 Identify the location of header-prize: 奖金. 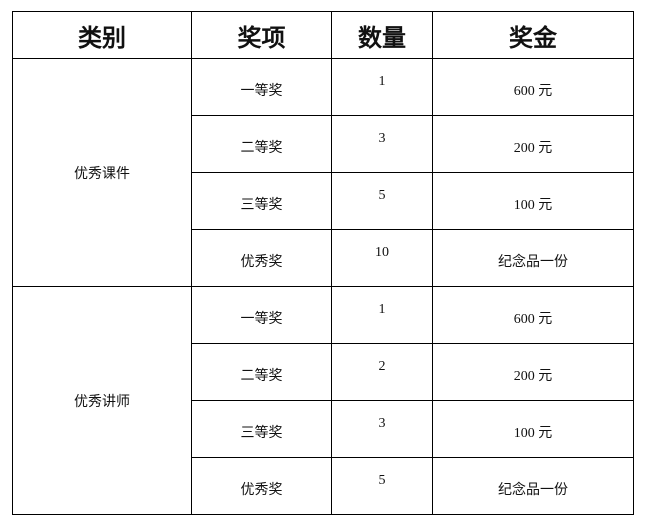
(533, 35).